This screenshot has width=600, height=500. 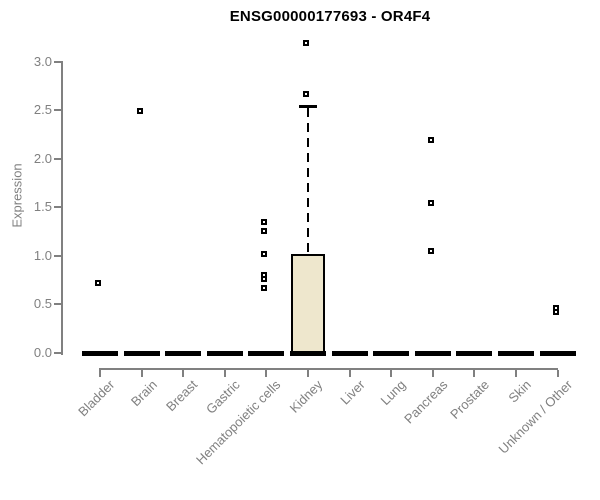 I want to click on upper-whisker-cap, so click(x=308, y=106).